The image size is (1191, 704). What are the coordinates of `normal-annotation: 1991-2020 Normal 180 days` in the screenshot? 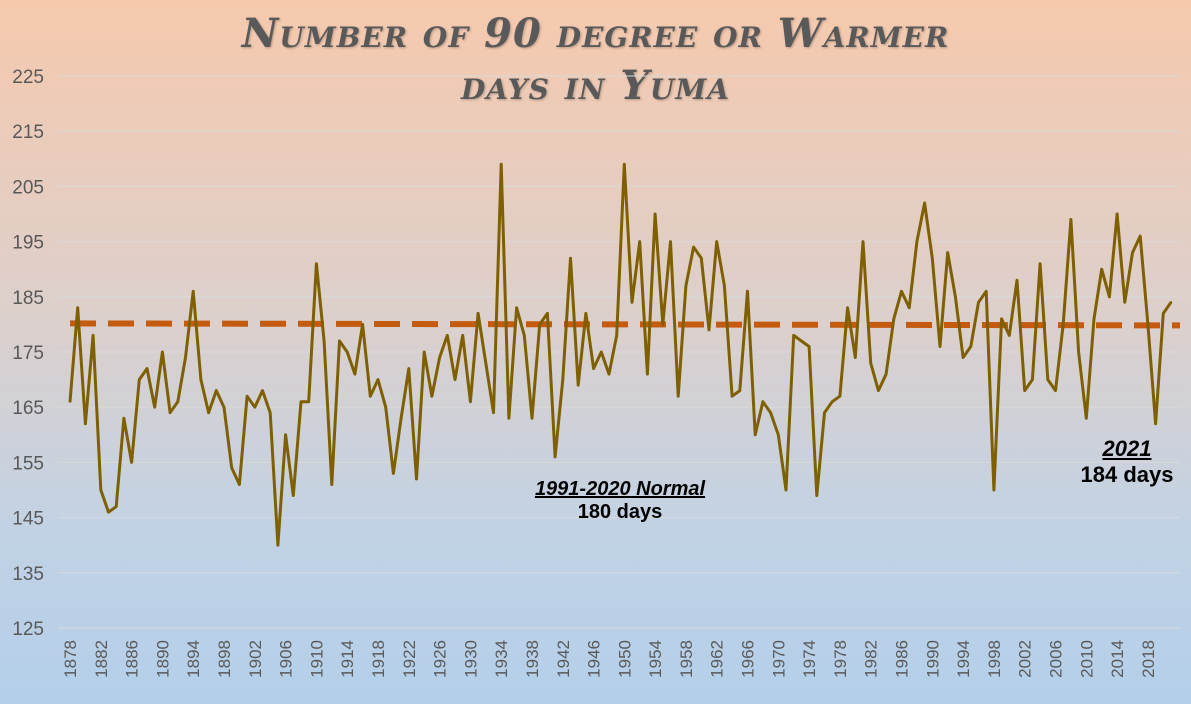 It's located at (620, 501).